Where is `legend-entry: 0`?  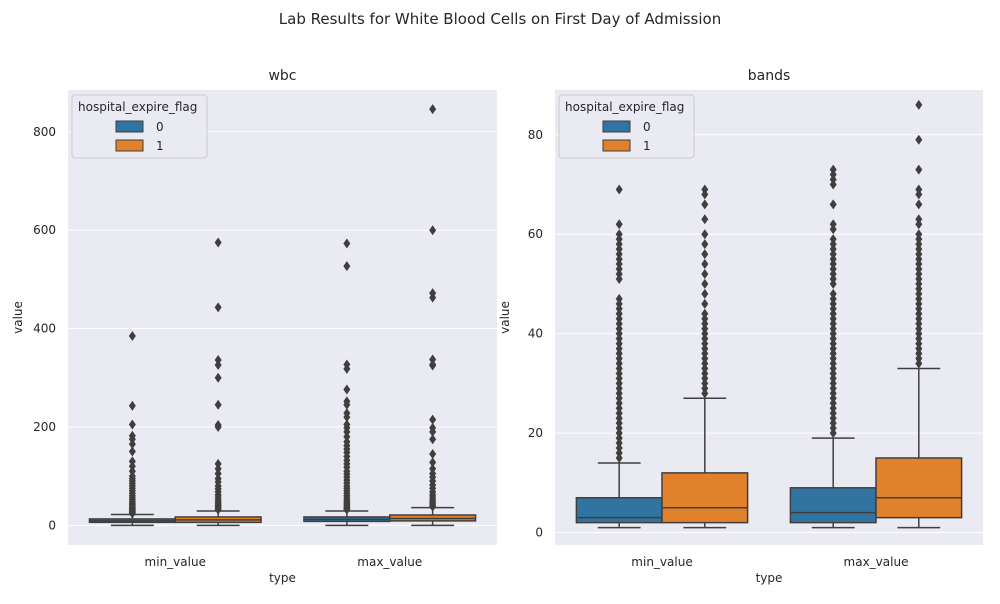 legend-entry: 0 is located at coordinates (647, 127).